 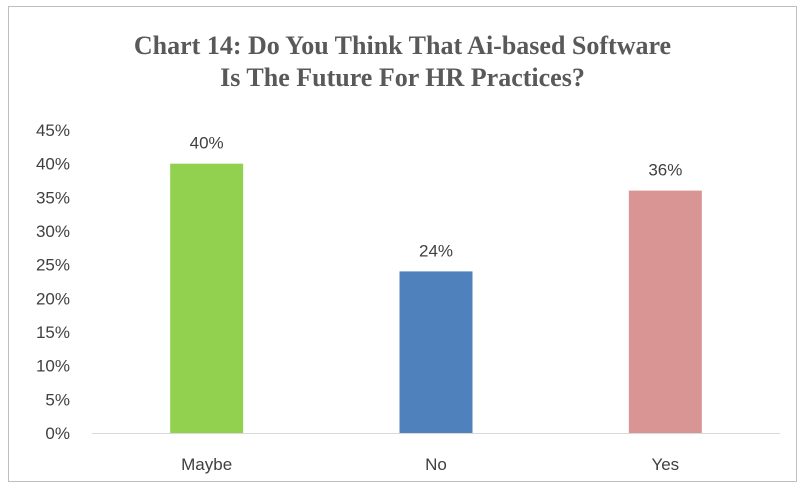 What do you see at coordinates (57, 433) in the screenshot?
I see `y-tick-label: 0%` at bounding box center [57, 433].